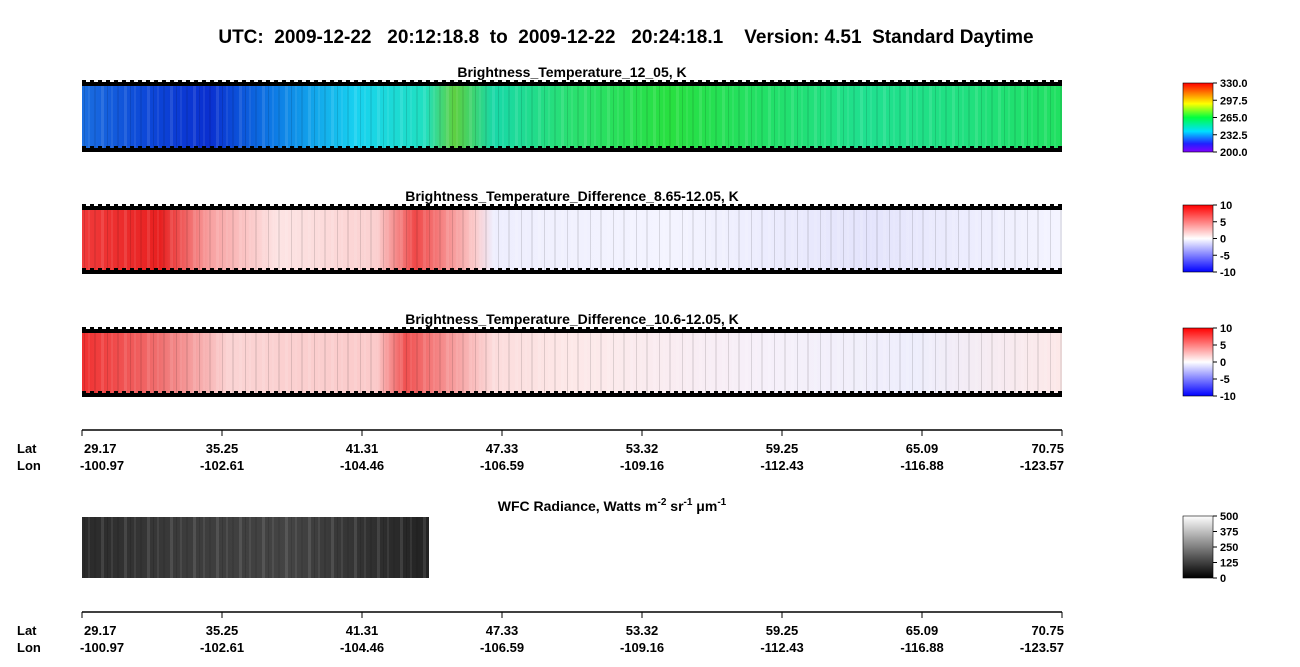  Describe the element at coordinates (571, 72) in the screenshot. I see `panel-title: Brightness_Temperature_12_05, K` at that location.